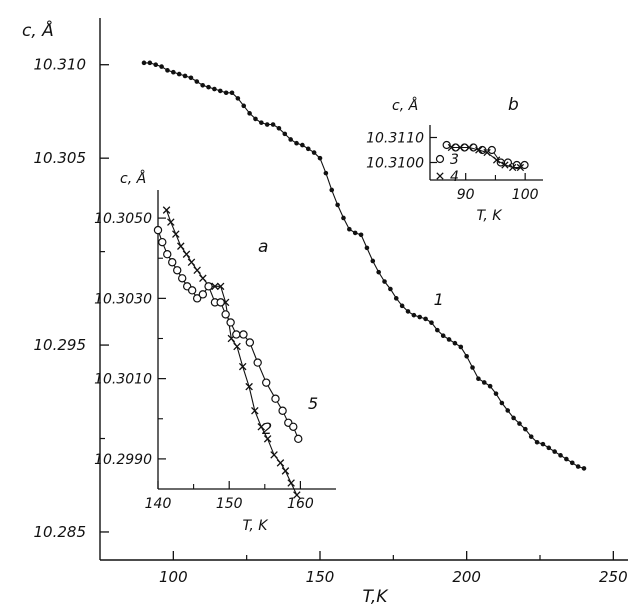 This screenshot has width=637, height=614. Describe the element at coordinates (158, 504) in the screenshot. I see `inset-a-x-tick-label: 140` at that location.